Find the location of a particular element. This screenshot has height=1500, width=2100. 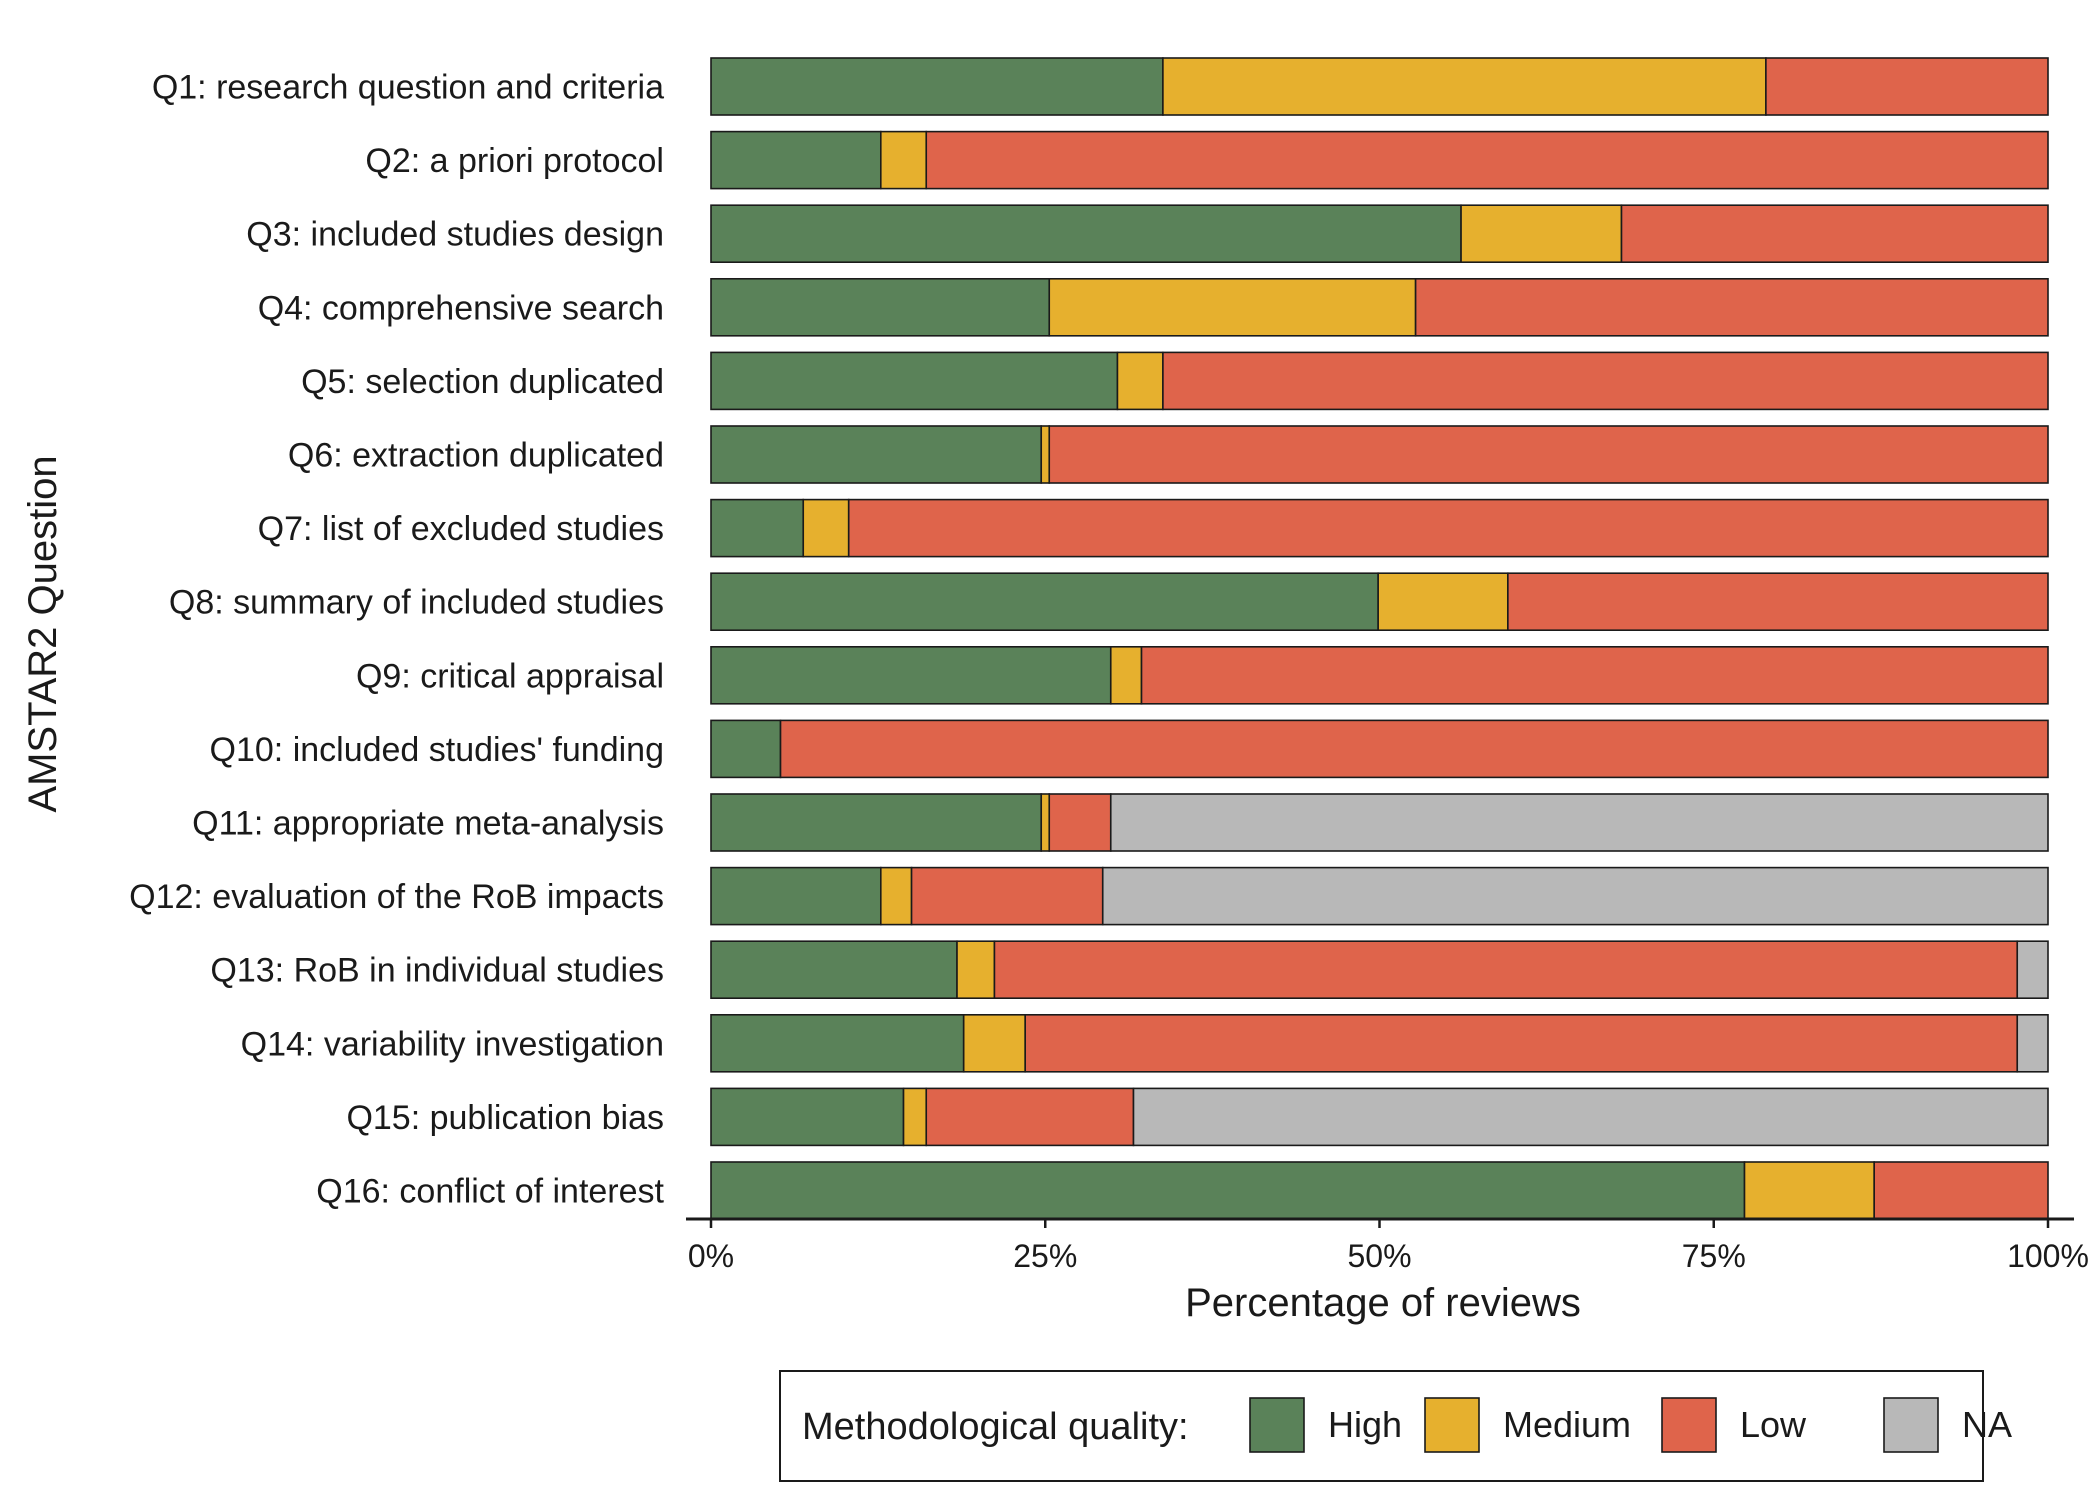

bar-segment-medium-q2 is located at coordinates (903, 160).